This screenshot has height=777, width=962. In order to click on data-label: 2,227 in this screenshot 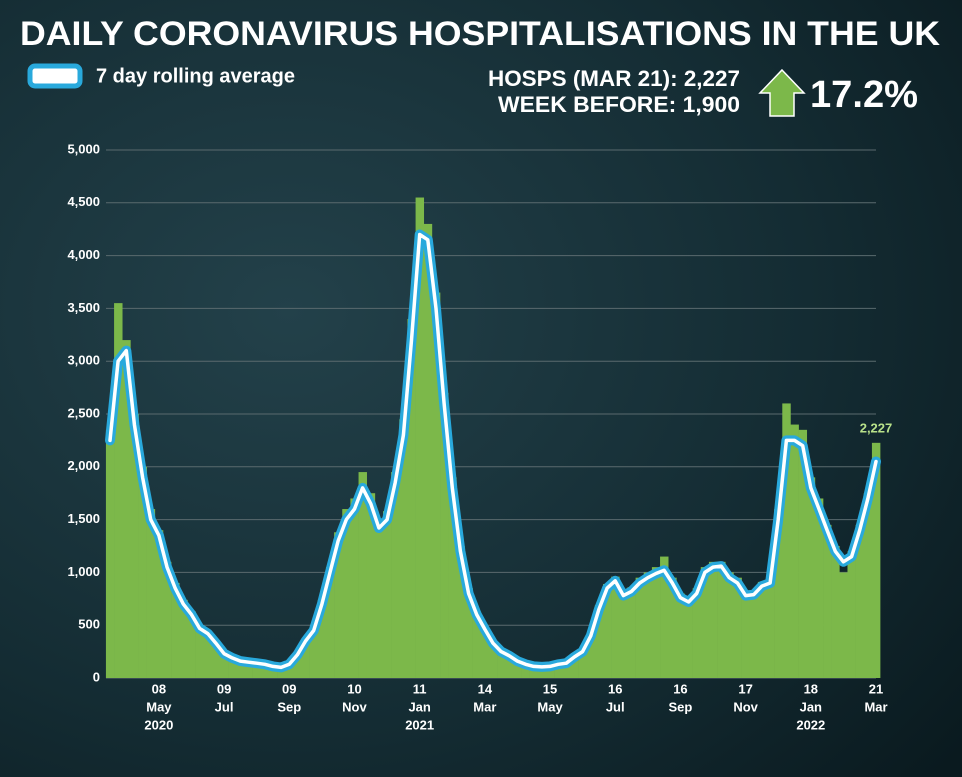, I will do `click(876, 427)`.